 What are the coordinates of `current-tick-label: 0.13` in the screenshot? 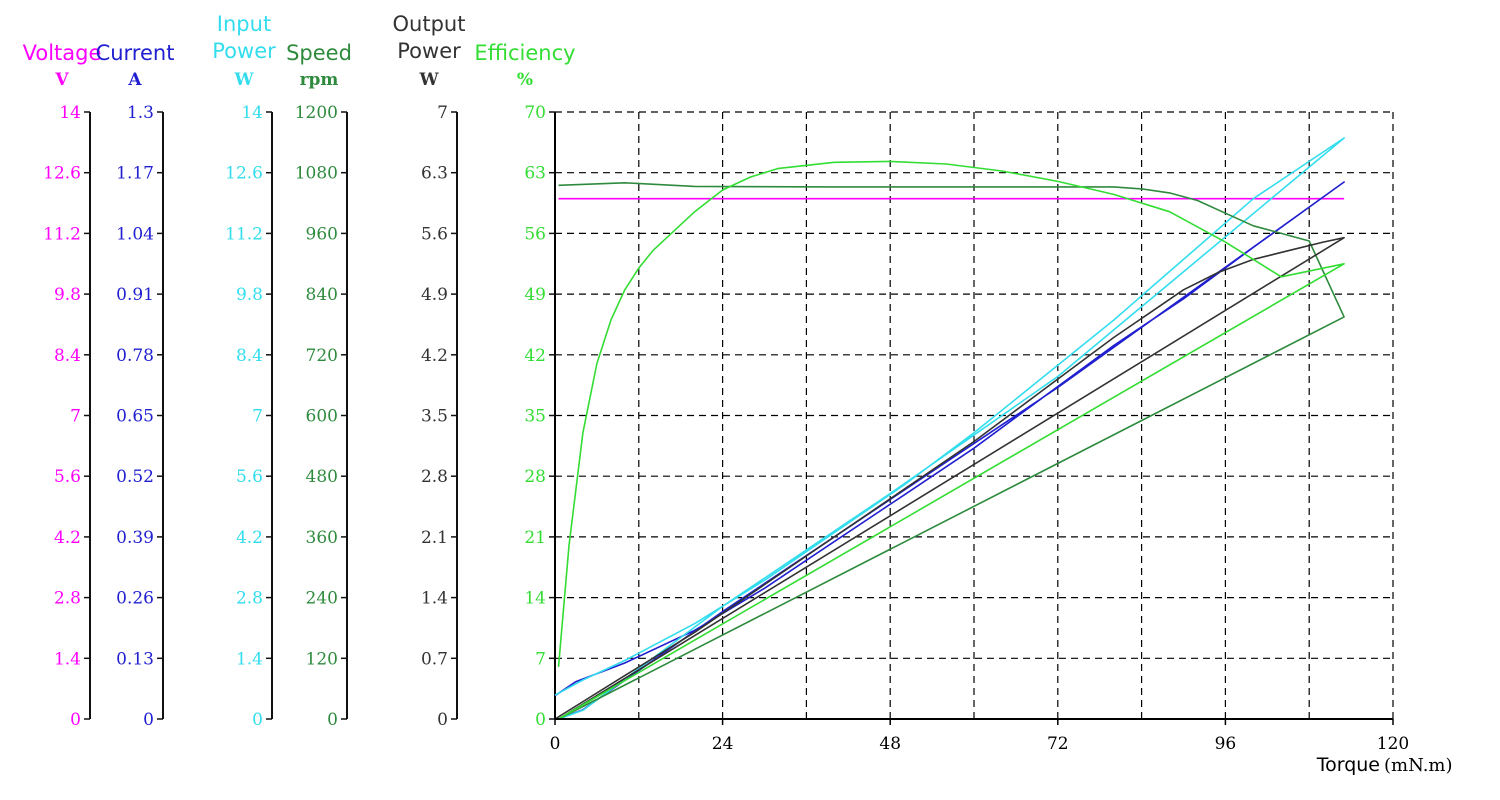 It's located at (135, 659).